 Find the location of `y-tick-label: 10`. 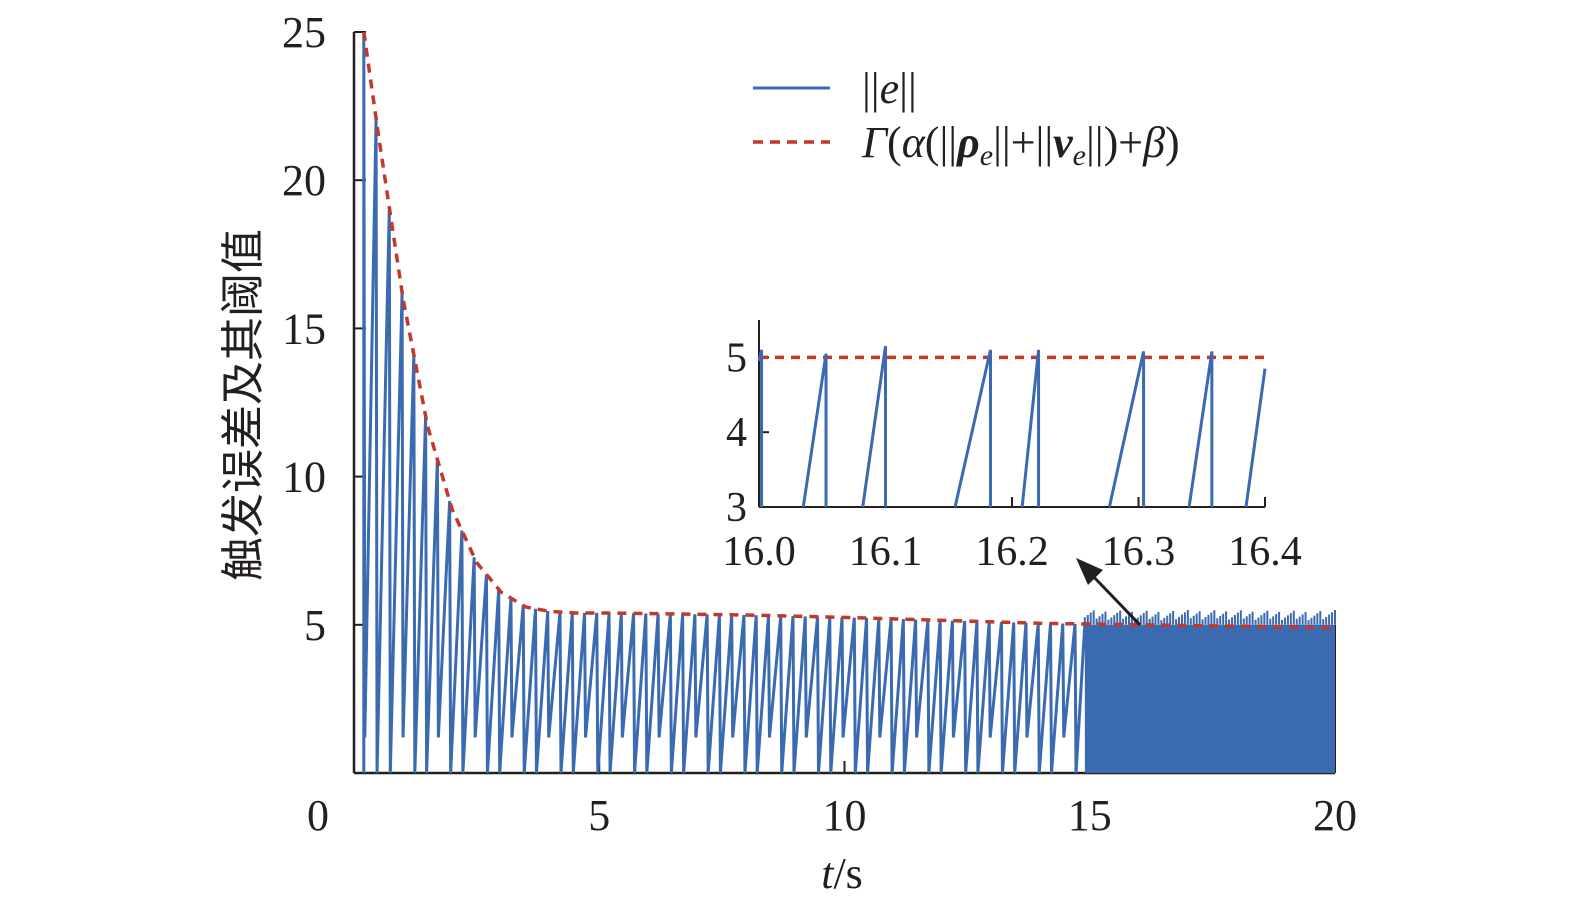

y-tick-label: 10 is located at coordinates (304, 477).